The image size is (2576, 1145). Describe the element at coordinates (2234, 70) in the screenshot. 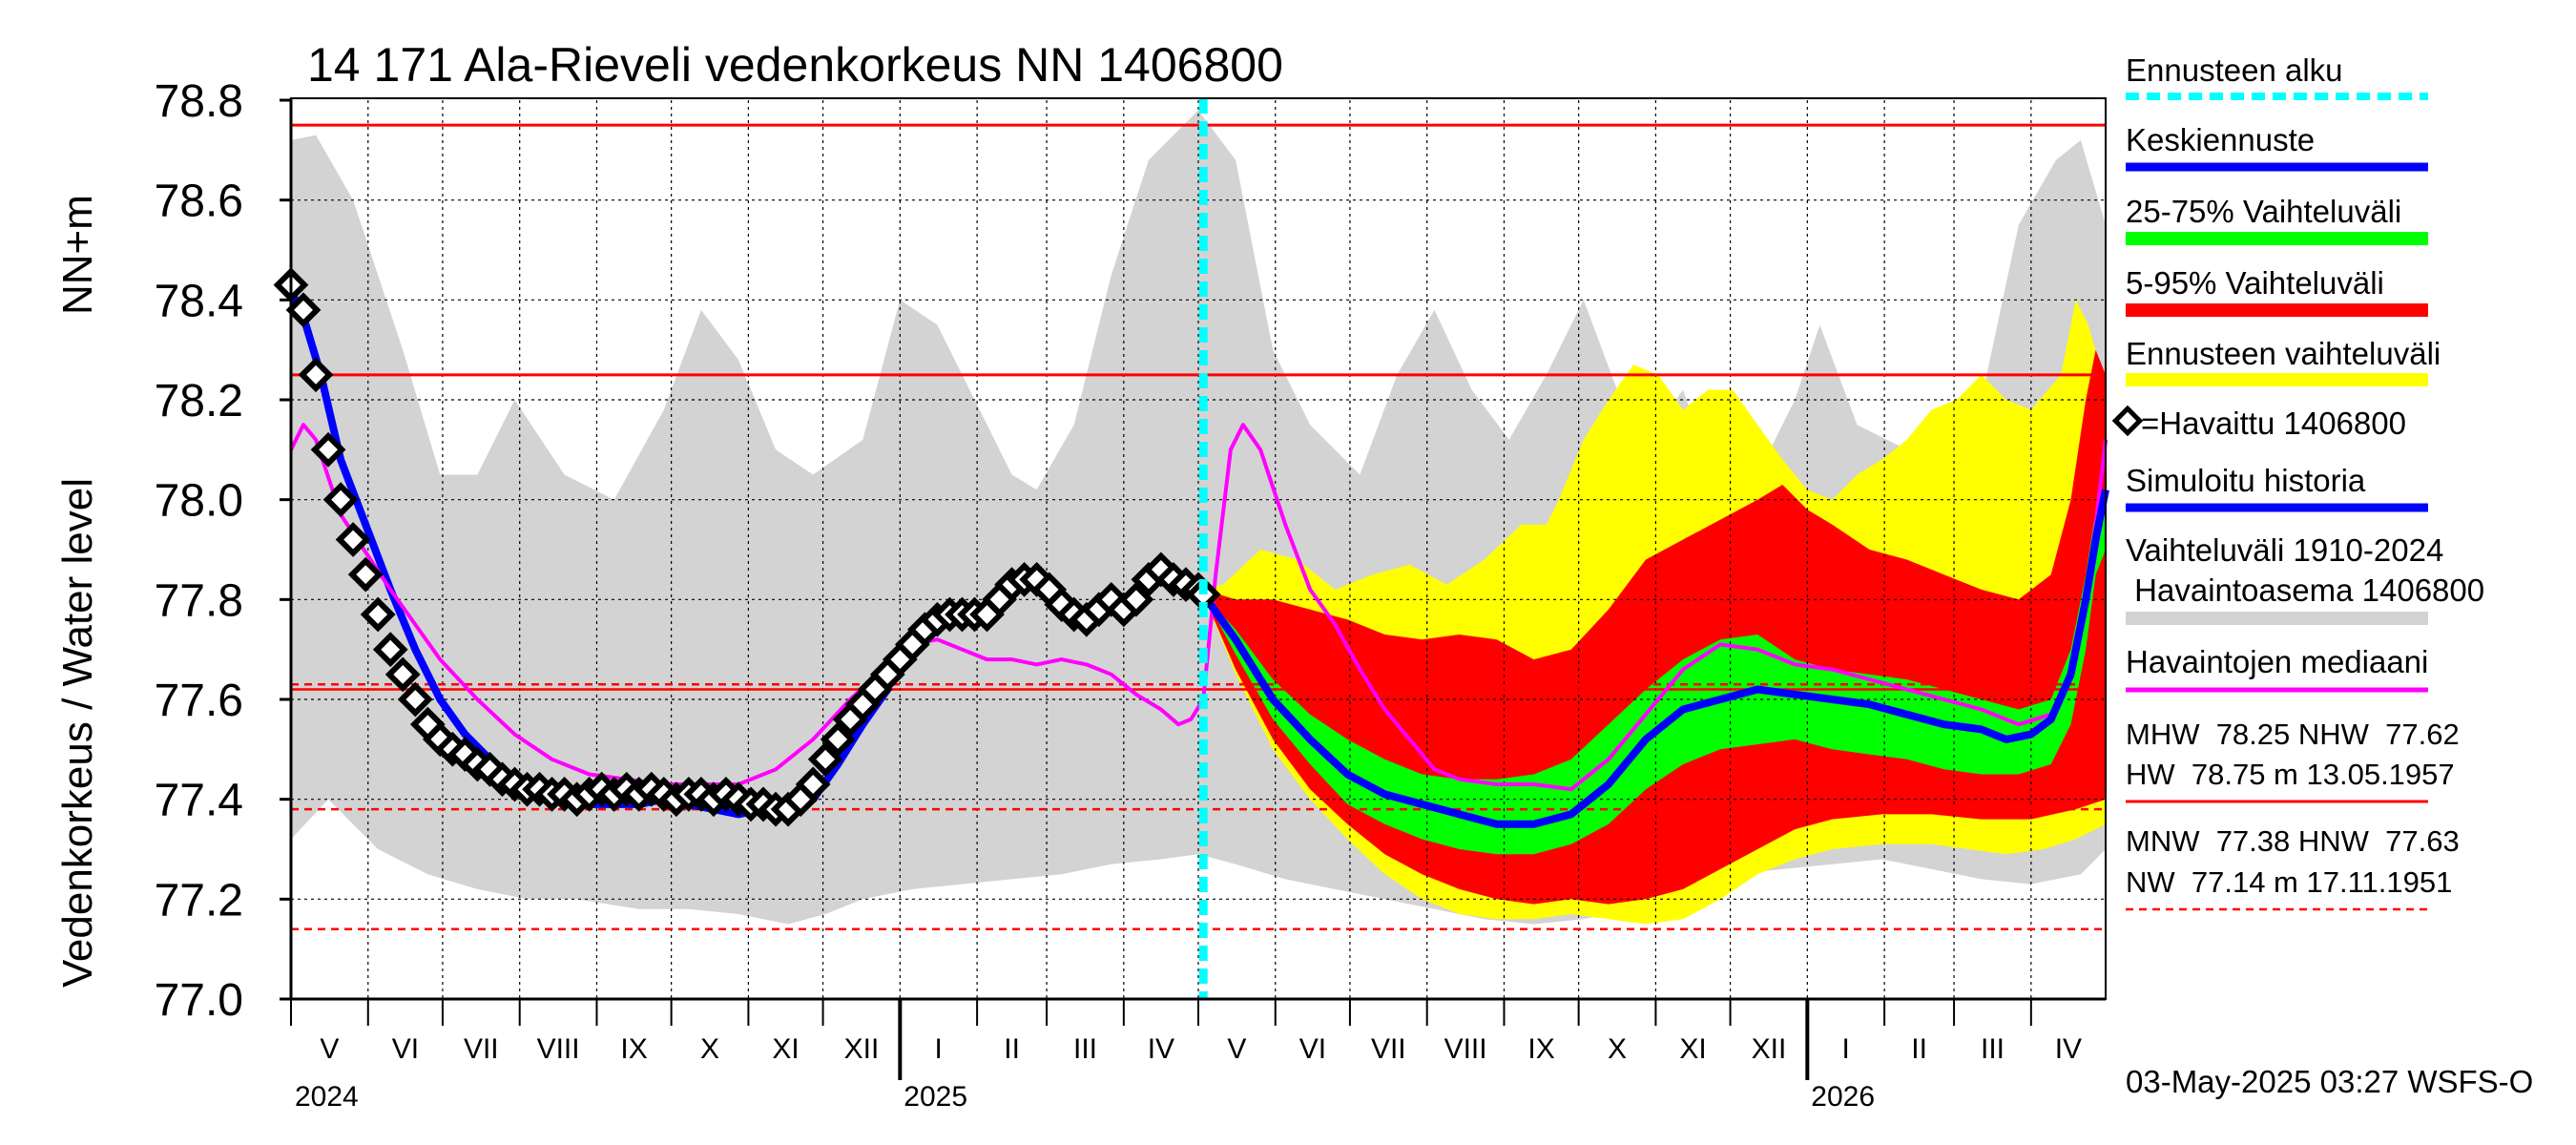

I see `legend-forecast-start-label: Ennusteen alku` at that location.